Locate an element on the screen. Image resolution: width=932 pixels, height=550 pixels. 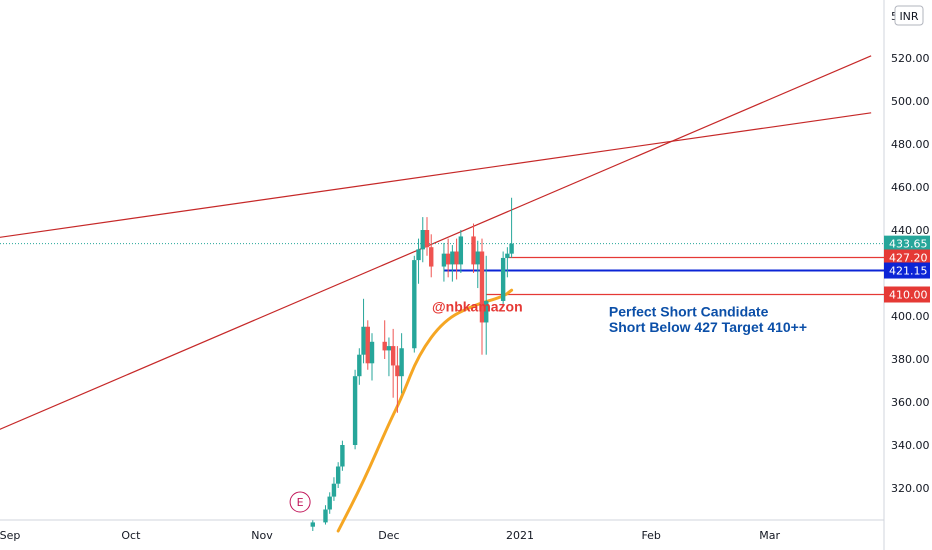
currency-selector: 5 INR is located at coordinates (907, 15).